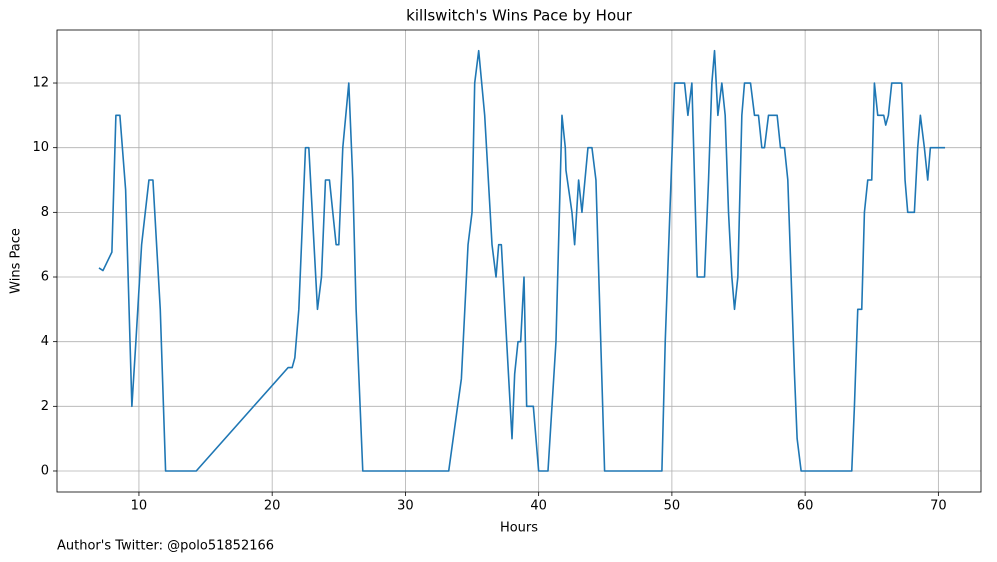 The width and height of the screenshot is (997, 562). Describe the element at coordinates (519, 528) in the screenshot. I see `x-axis-label: Hours` at that location.